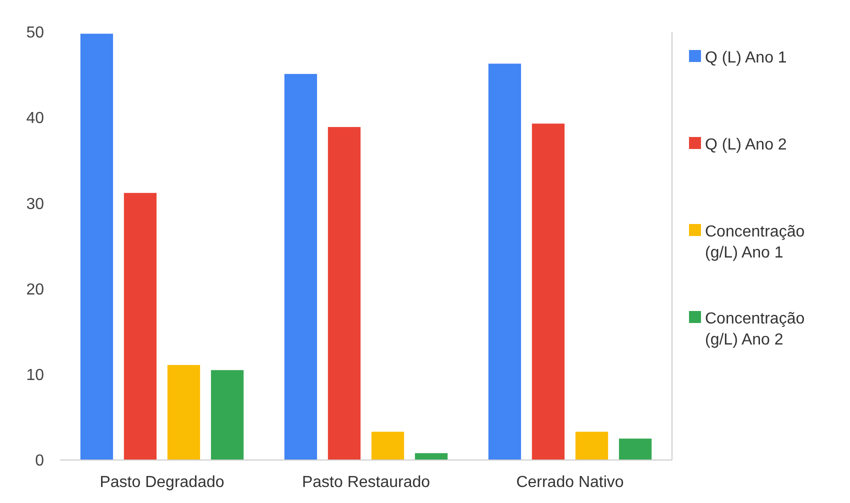 Image resolution: width=850 pixels, height=503 pixels. What do you see at coordinates (35, 289) in the screenshot?
I see `y-tick-label: 20` at bounding box center [35, 289].